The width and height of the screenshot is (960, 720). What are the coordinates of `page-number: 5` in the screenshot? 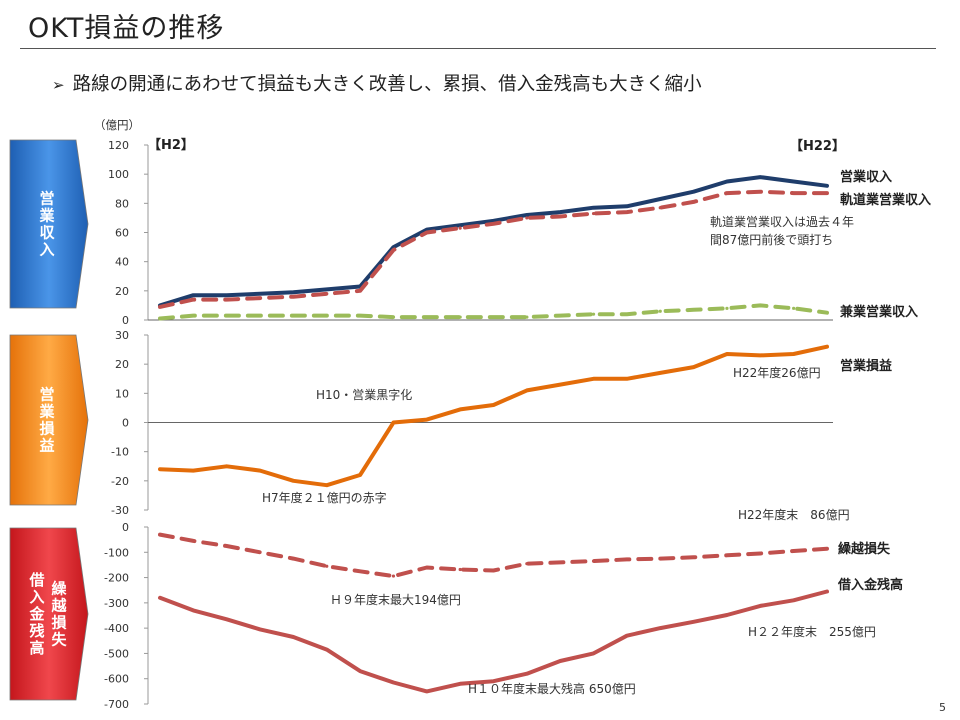 It's located at (942, 707).